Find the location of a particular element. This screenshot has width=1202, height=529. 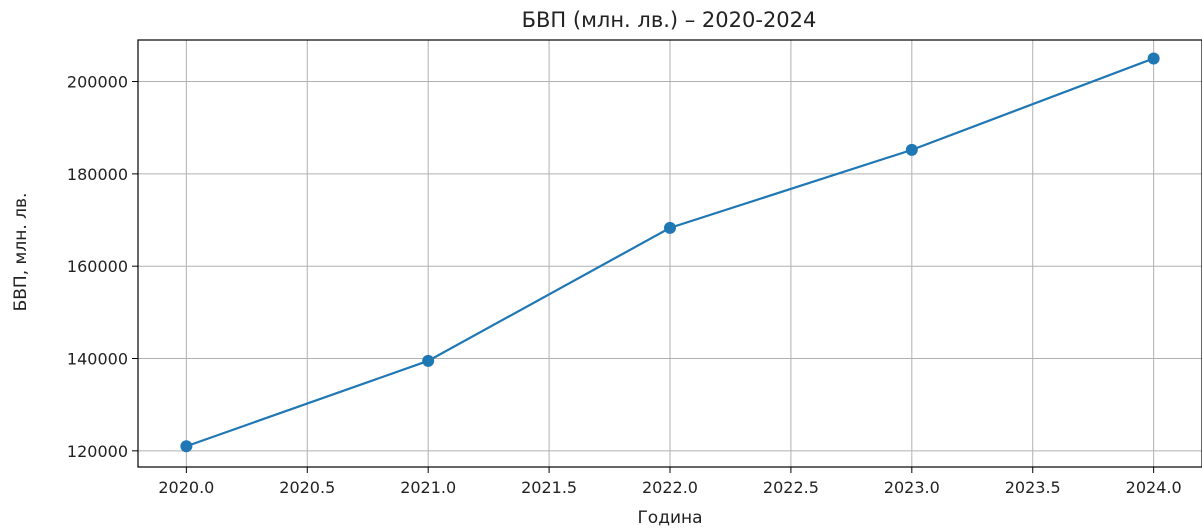

x-axis-label: Година is located at coordinates (669, 518).